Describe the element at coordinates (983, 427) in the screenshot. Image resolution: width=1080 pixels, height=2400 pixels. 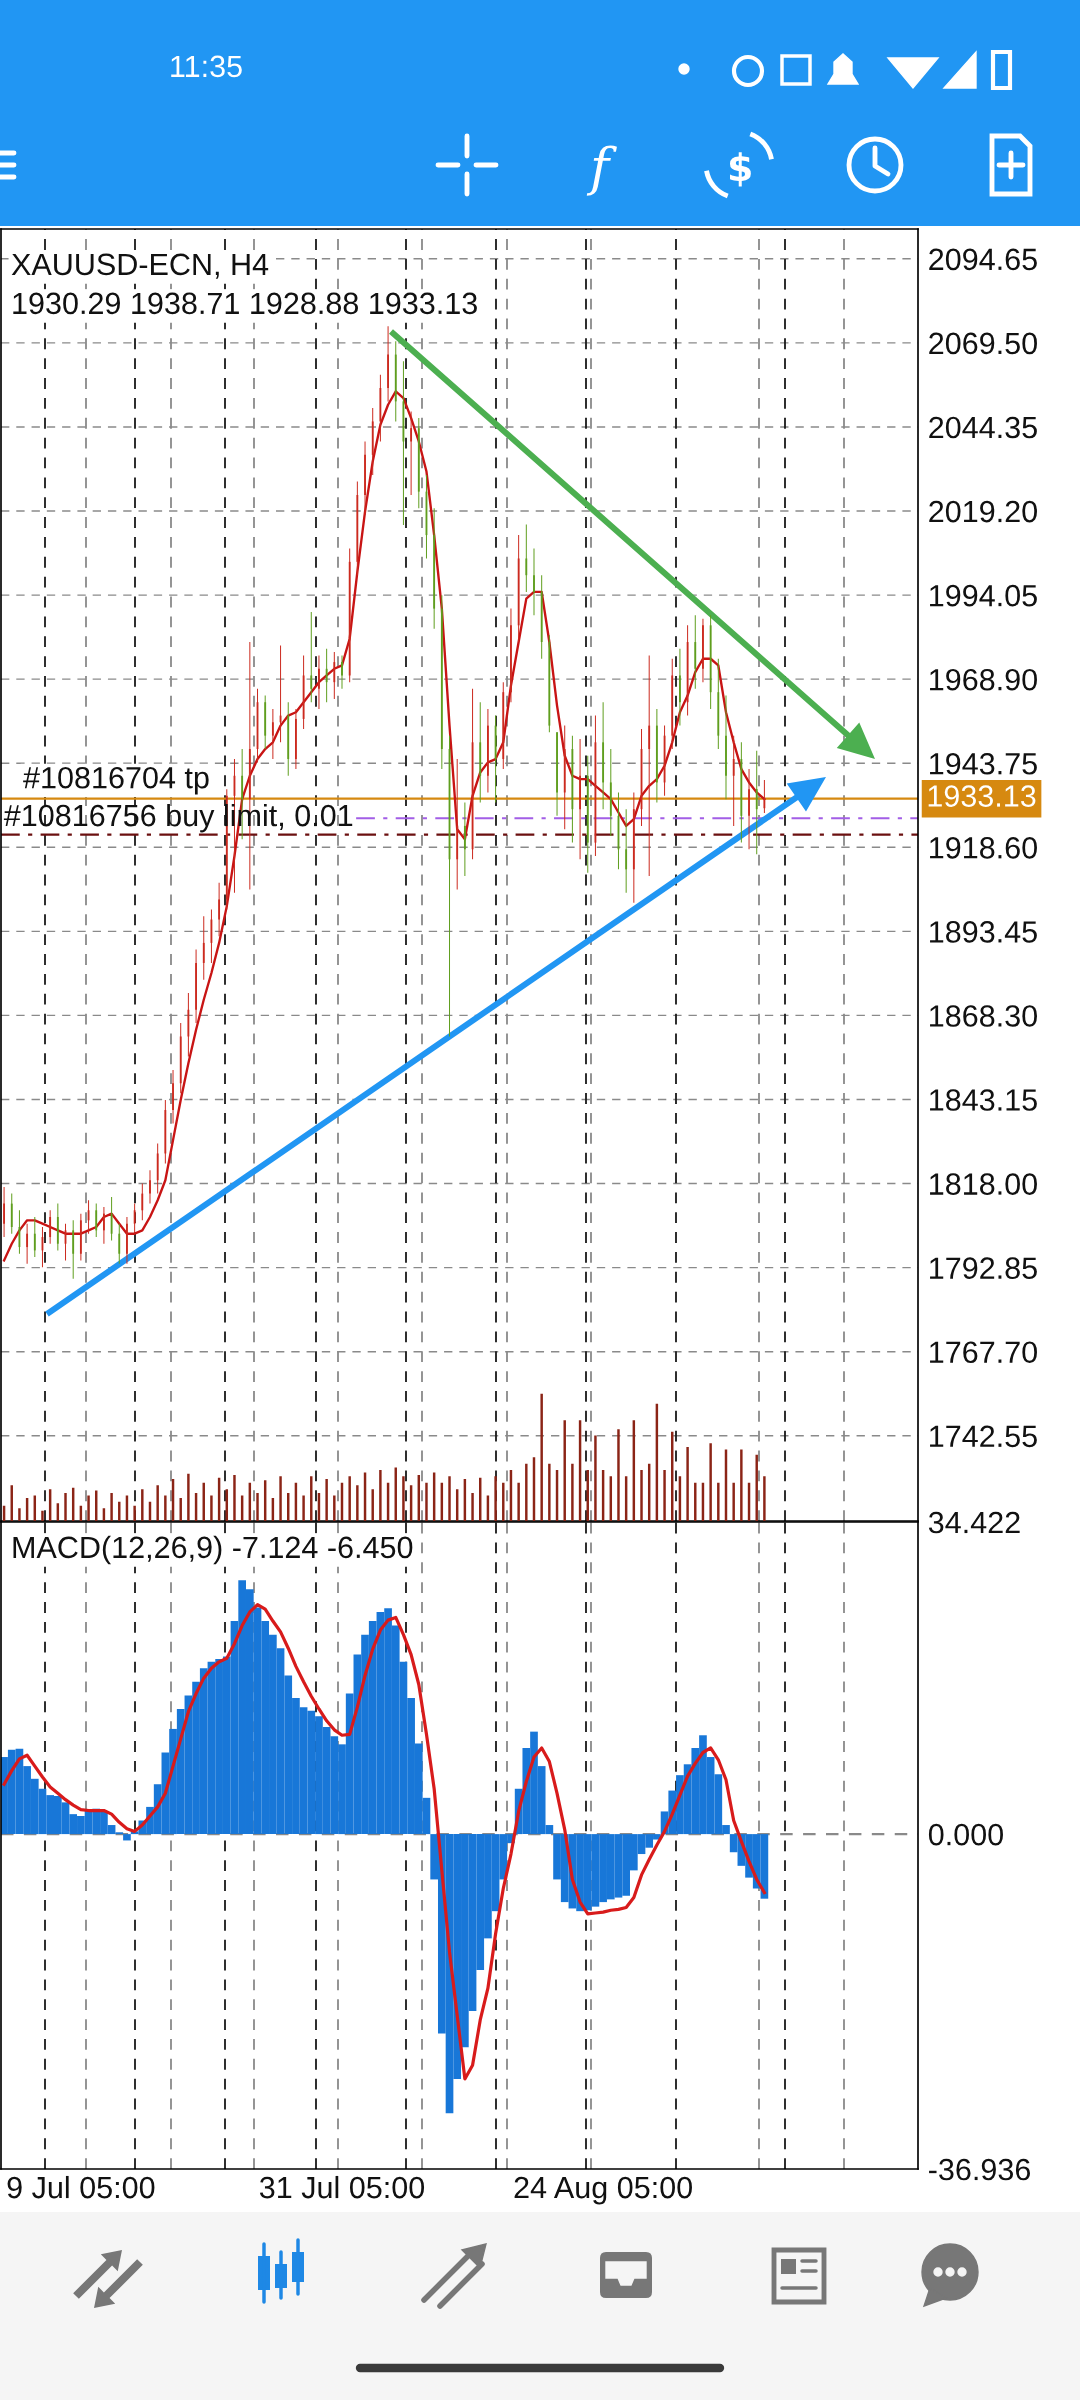
I see `y-tick-label: 2044.35` at that location.